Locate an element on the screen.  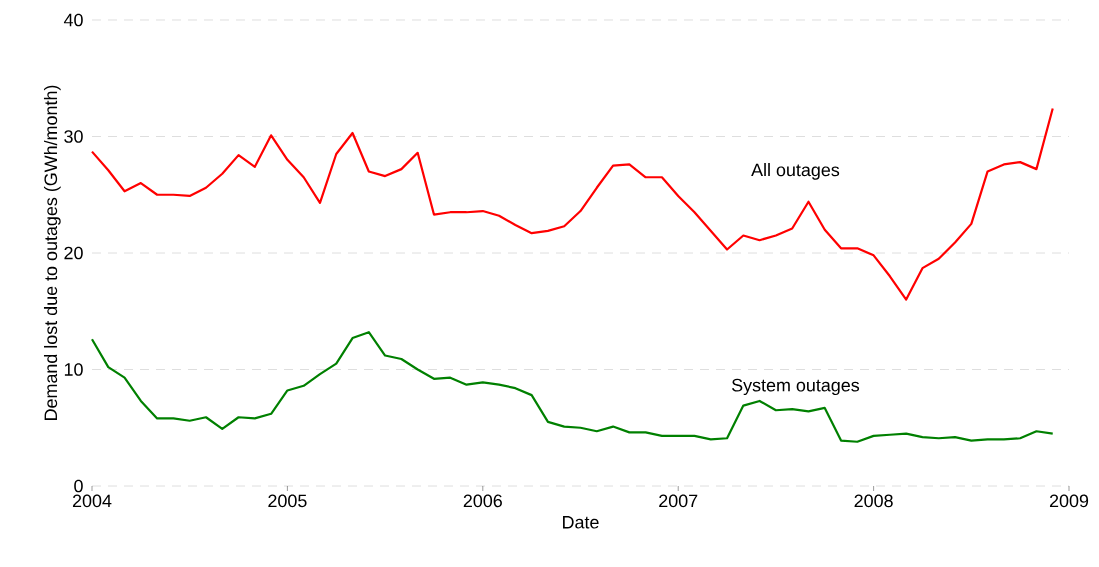
x-tick-label: 2005 is located at coordinates (287, 501).